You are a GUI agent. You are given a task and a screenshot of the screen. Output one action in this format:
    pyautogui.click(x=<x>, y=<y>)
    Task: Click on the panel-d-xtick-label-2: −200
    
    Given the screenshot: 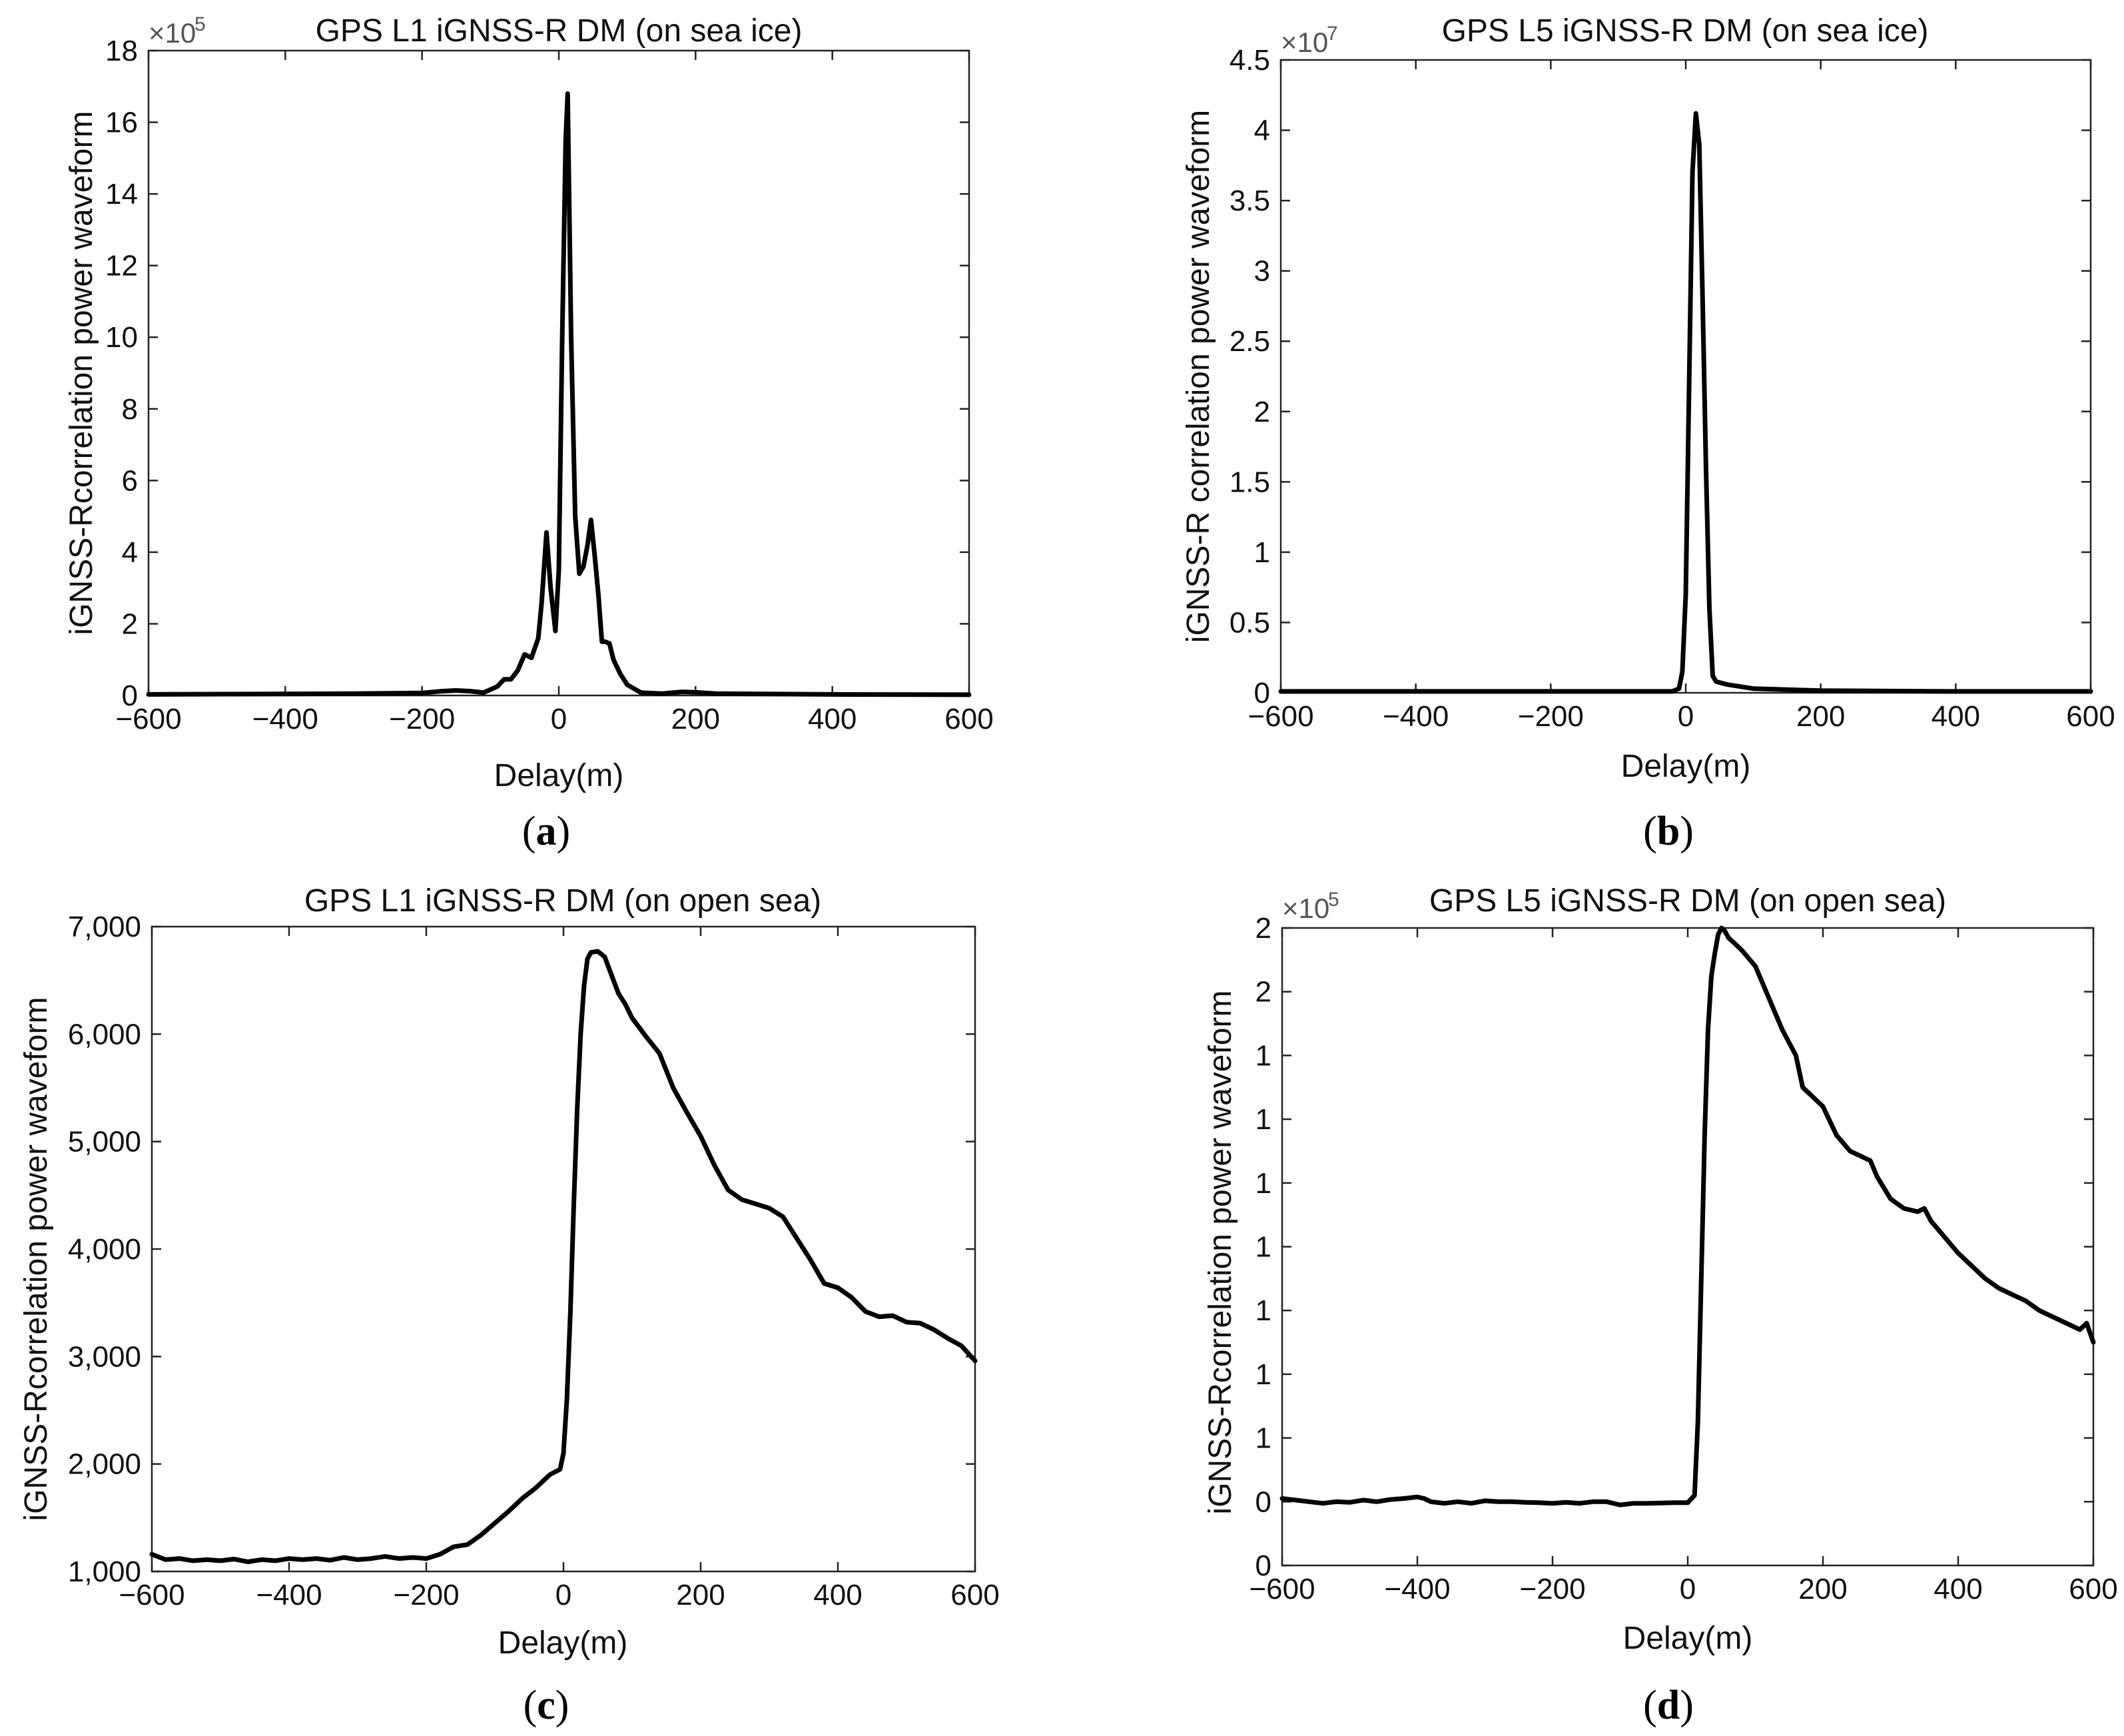 What is the action you would take?
    pyautogui.click(x=1552, y=1589)
    